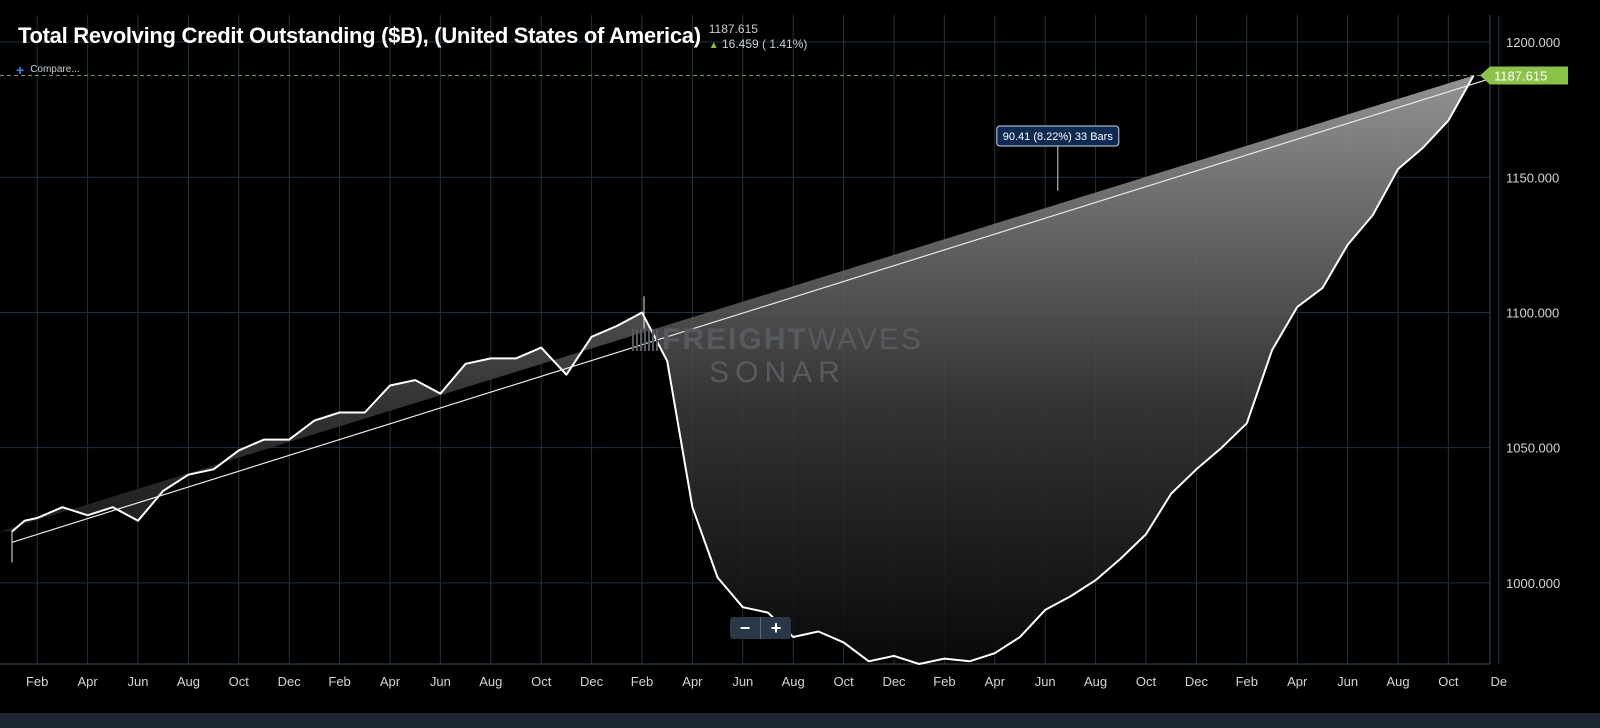  Describe the element at coordinates (1498, 681) in the screenshot. I see `x-tick-label: De` at that location.